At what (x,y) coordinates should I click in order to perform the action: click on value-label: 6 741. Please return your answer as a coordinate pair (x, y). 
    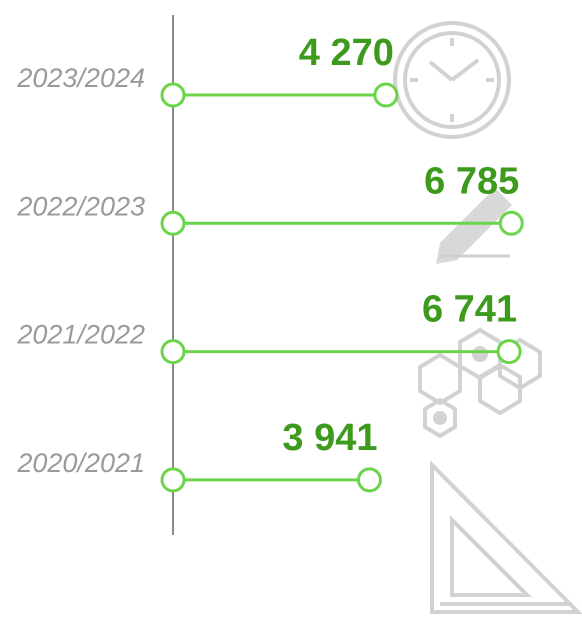
    Looking at the image, I should click on (469, 310).